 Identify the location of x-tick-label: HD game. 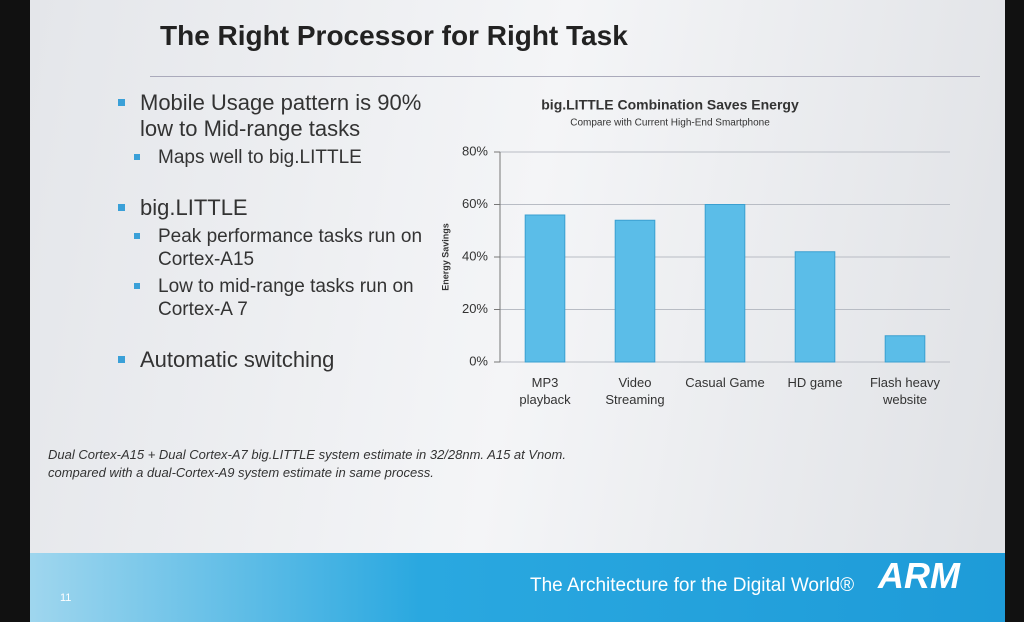
(815, 382).